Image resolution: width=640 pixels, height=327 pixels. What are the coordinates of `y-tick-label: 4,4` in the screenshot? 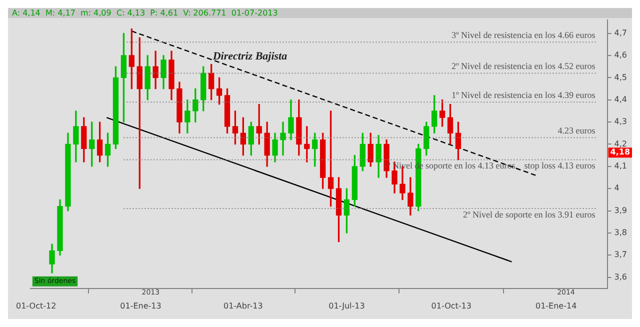 It's located at (621, 99).